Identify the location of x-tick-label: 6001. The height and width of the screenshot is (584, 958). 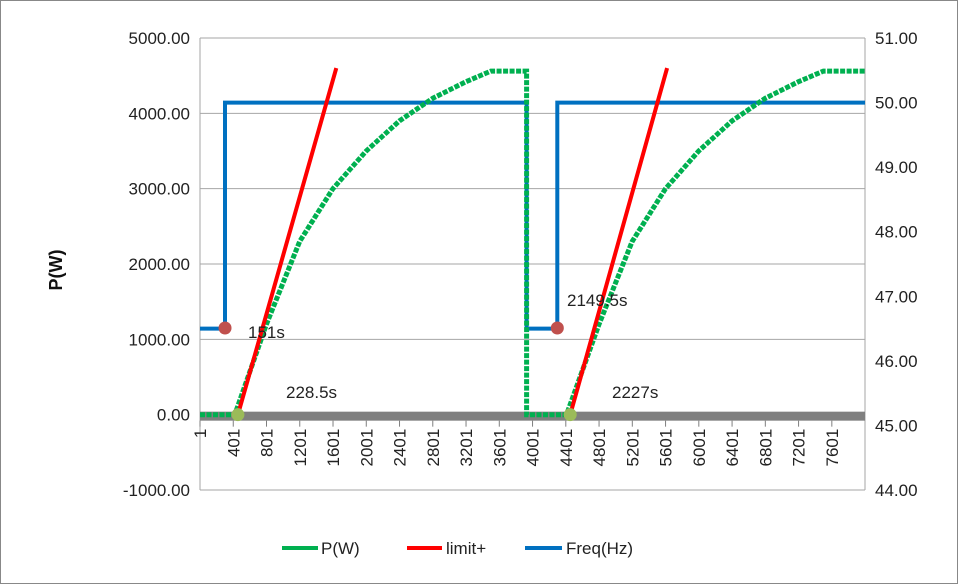
(699, 448).